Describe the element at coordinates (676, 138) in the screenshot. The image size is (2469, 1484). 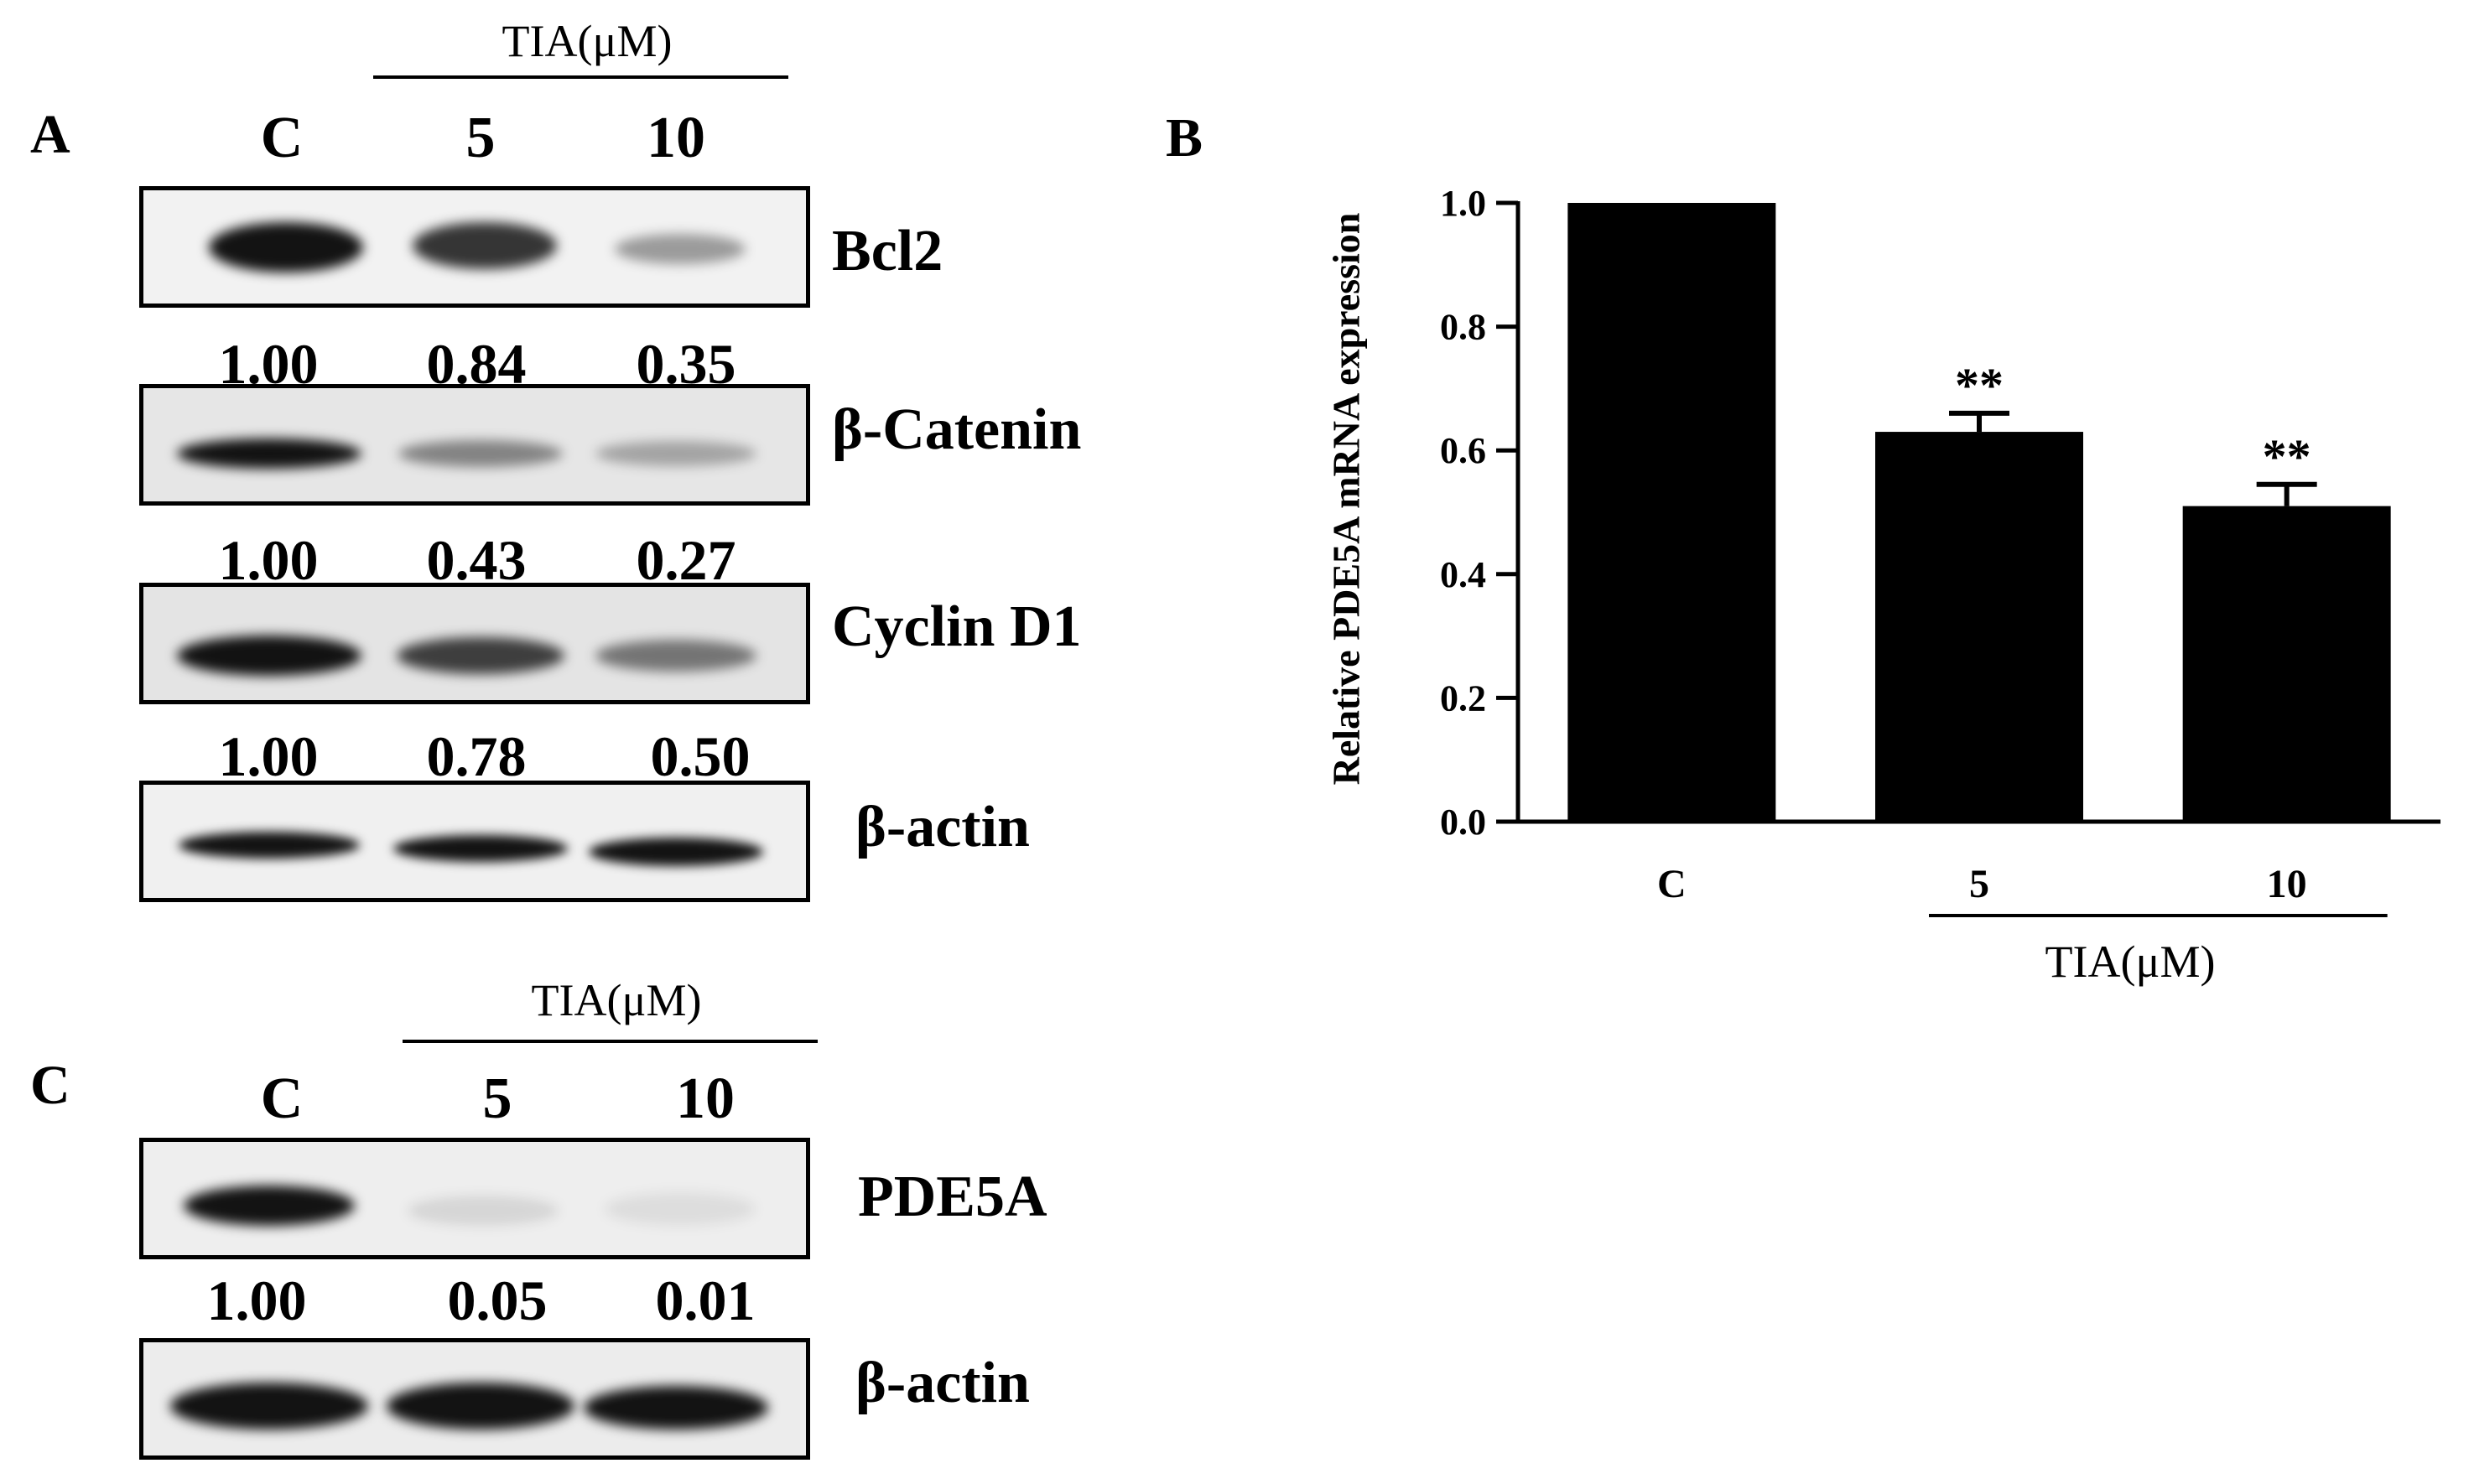
I see `panel-a-lane-10: 10` at that location.